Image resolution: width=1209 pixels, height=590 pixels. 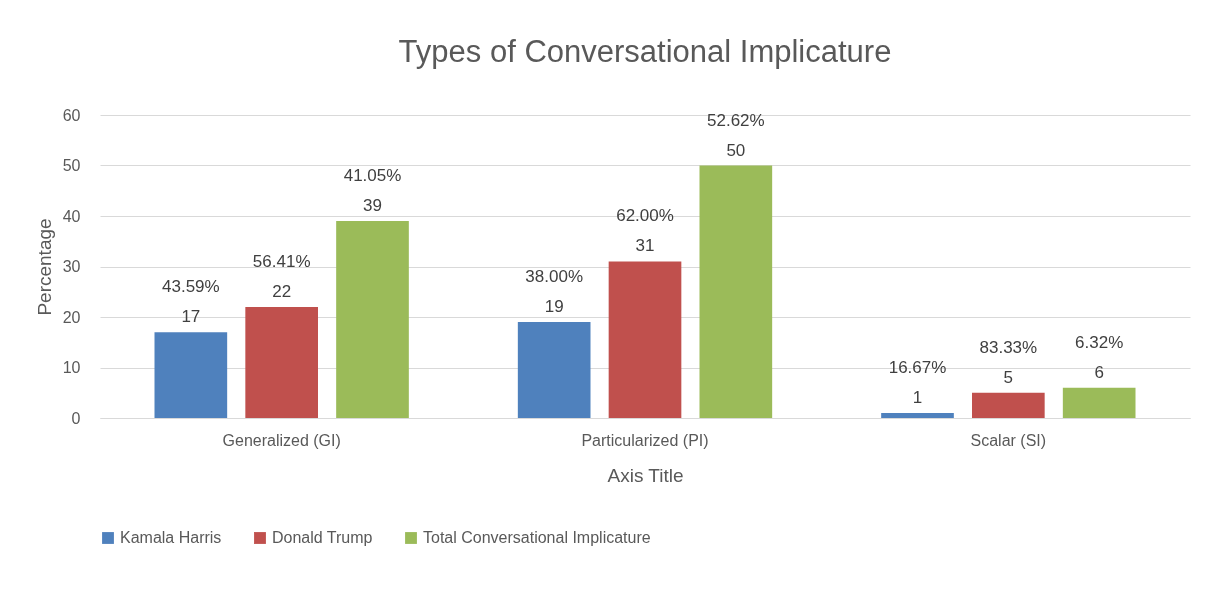 I want to click on data-label: 6.32% 6, so click(x=1099, y=357).